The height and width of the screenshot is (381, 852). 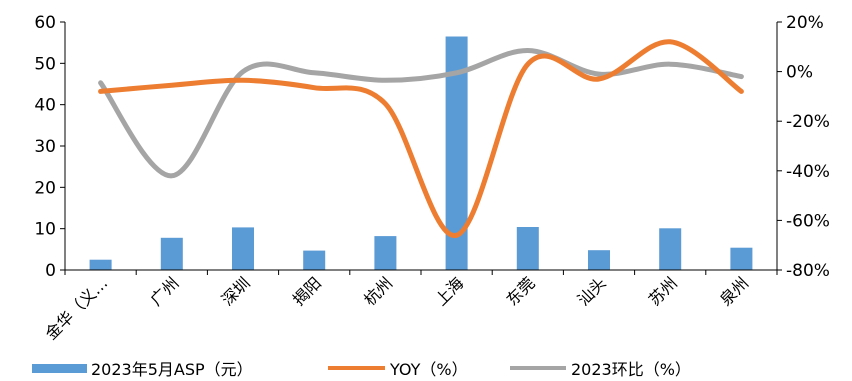 I want to click on left-axis-ticks: 0 10 20 30 40 50 60, so click(x=45, y=147).